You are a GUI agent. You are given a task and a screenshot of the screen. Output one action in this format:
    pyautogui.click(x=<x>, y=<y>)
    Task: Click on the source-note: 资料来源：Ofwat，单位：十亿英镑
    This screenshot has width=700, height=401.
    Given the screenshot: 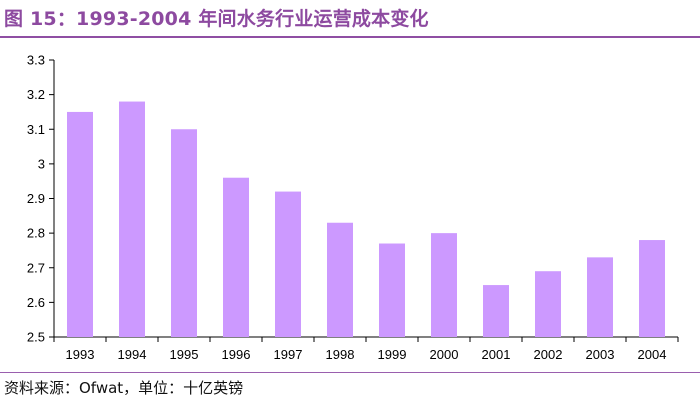 What is the action you would take?
    pyautogui.click(x=124, y=388)
    